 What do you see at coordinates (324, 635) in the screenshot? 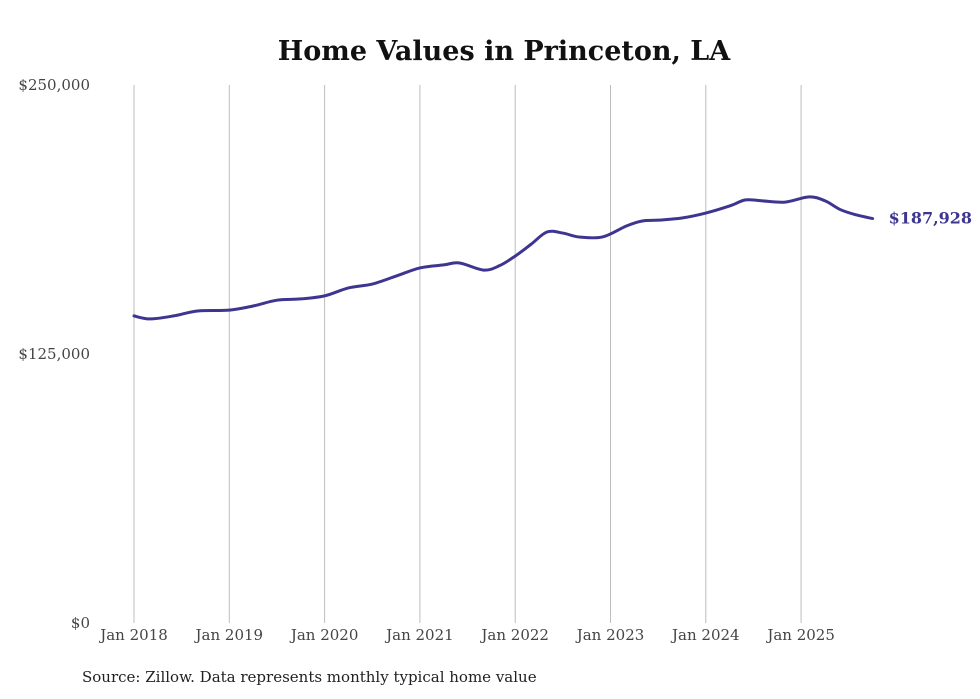
I see `x-tick-label: Jan 2020` at bounding box center [324, 635].